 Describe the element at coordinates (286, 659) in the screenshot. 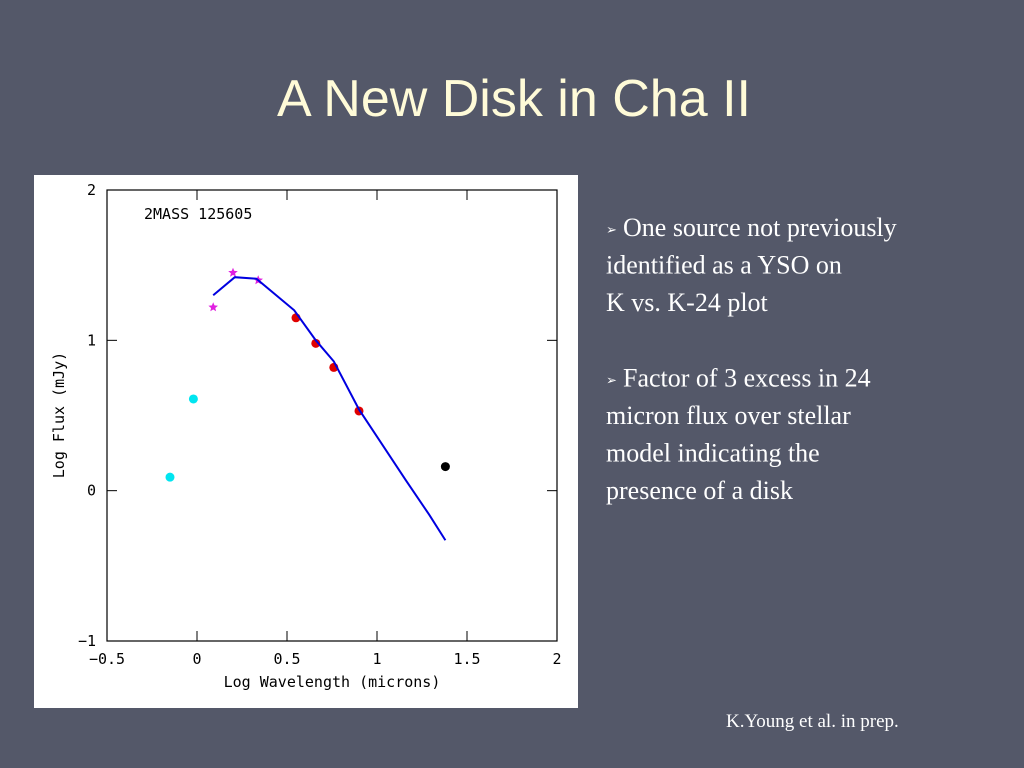

I see `x-tick-label: 0.5` at that location.